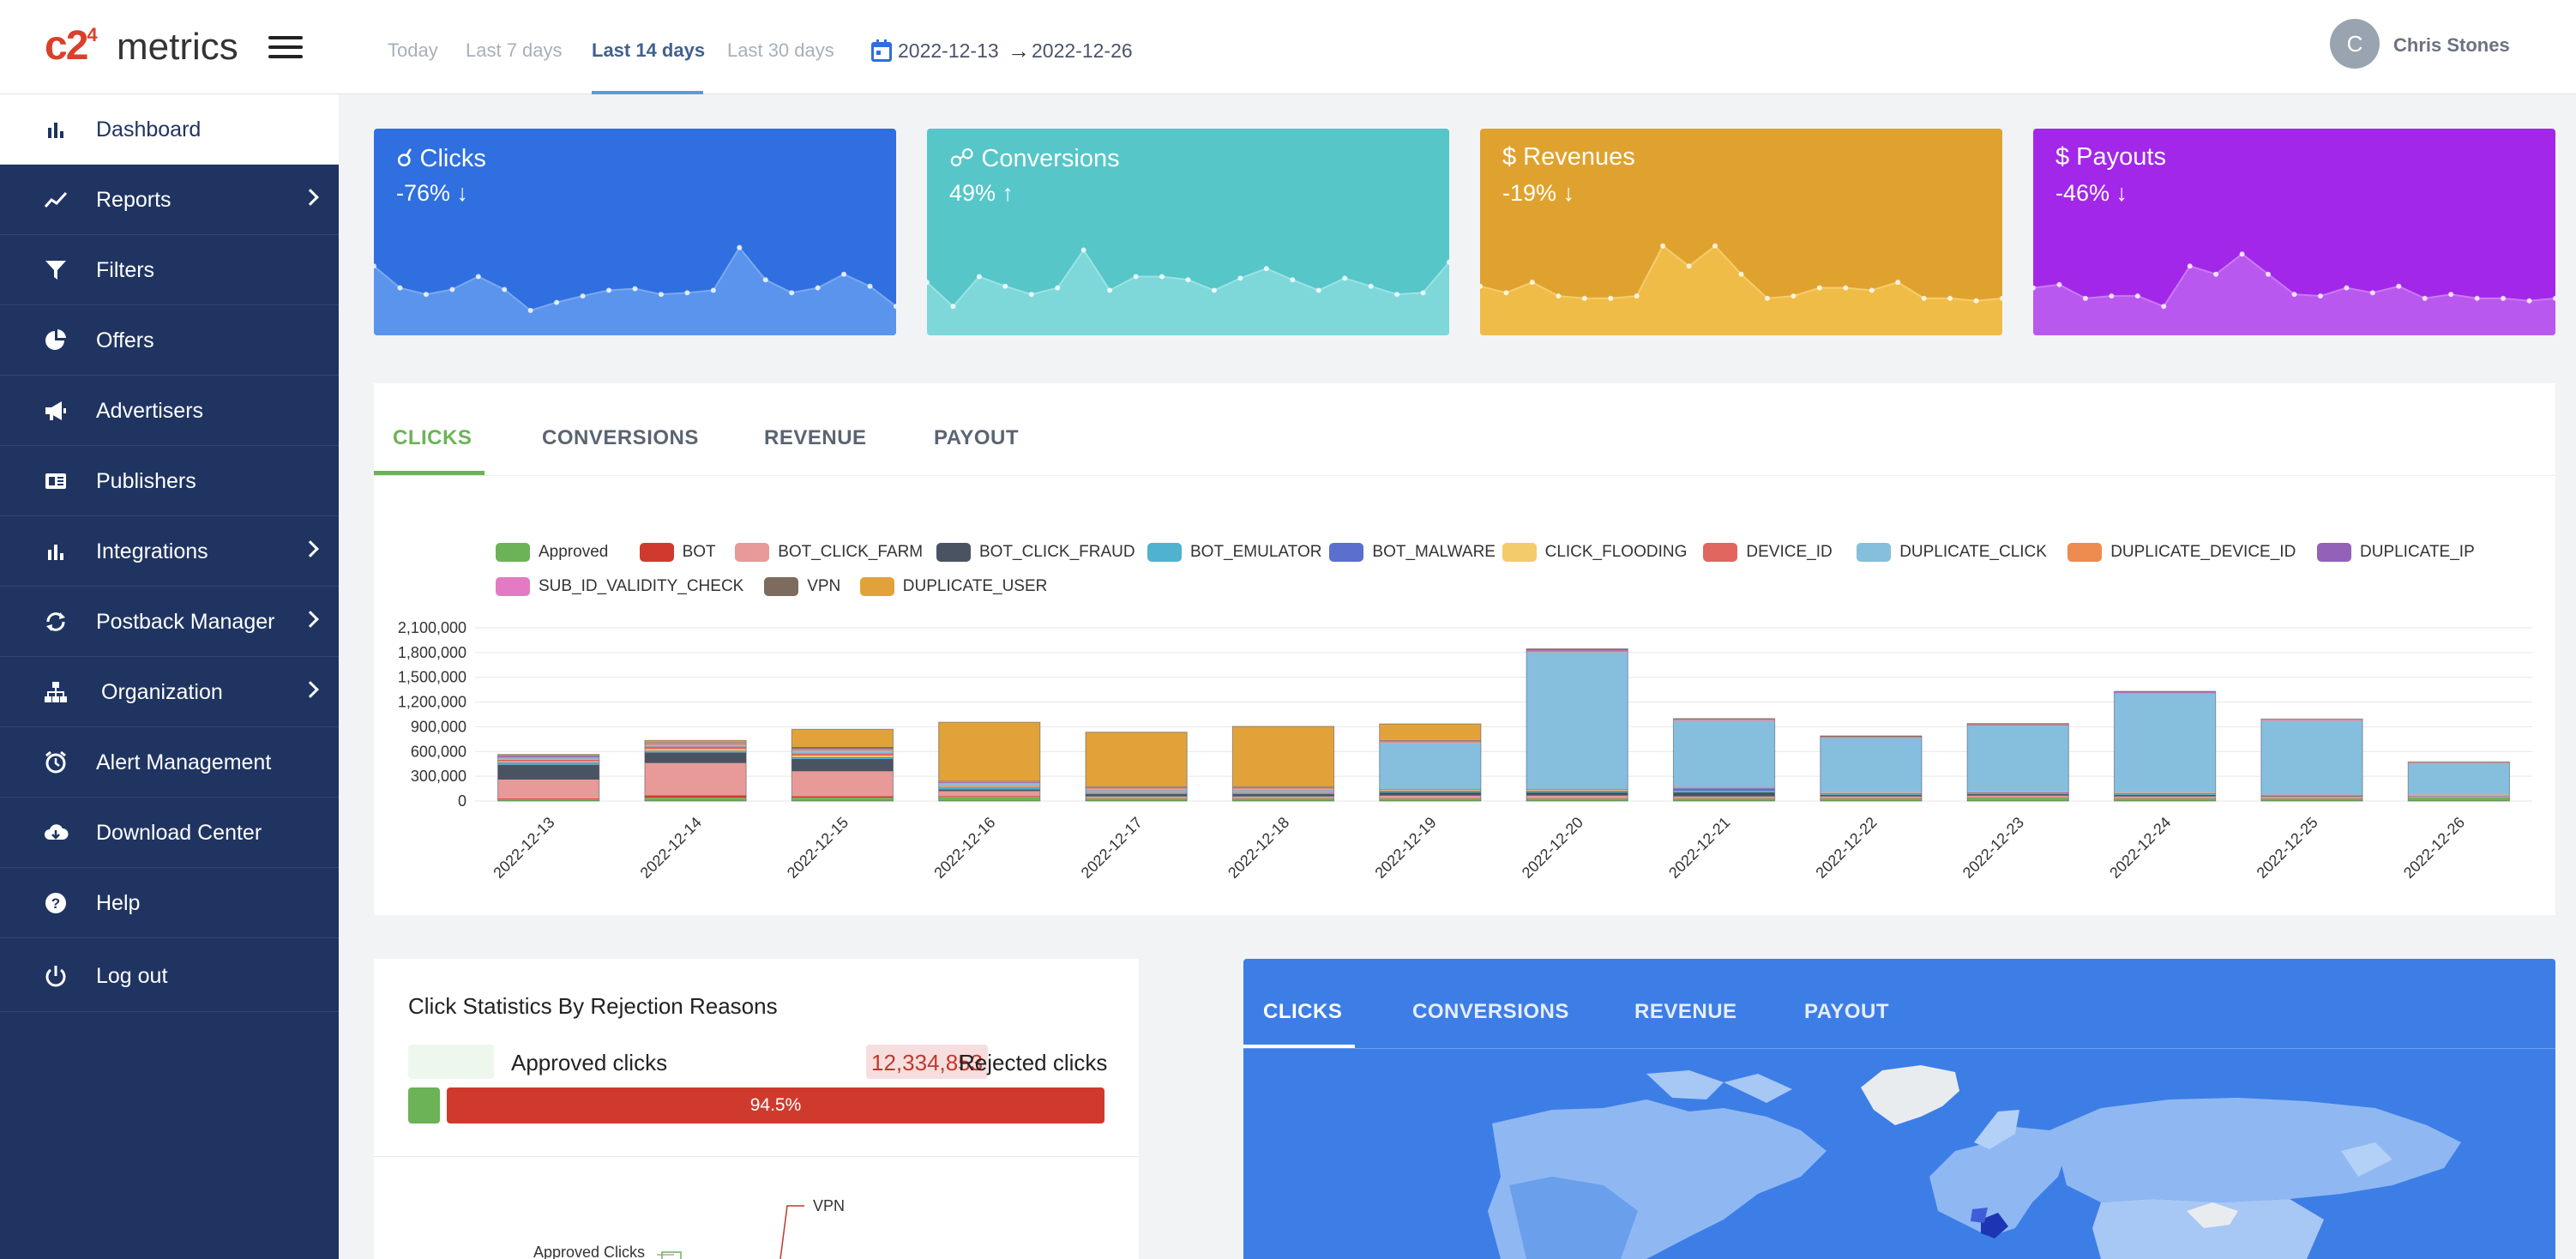  Describe the element at coordinates (413, 50) in the screenshot. I see `range-today: Today` at that location.